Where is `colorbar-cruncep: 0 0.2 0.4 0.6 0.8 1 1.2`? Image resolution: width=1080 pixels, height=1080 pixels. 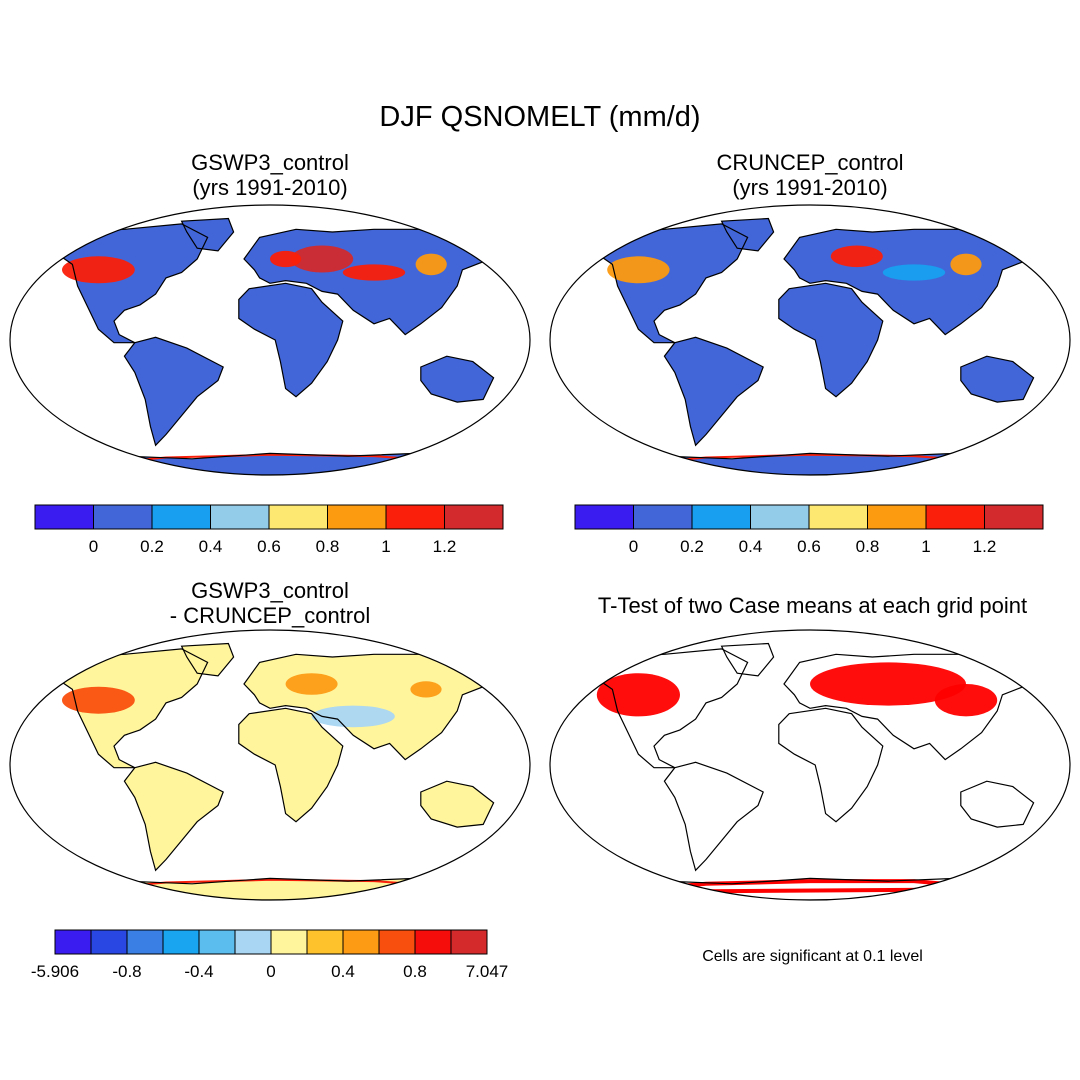
colorbar-cruncep: 0 0.2 0.4 0.6 0.8 1 1.2 is located at coordinates (809, 530).